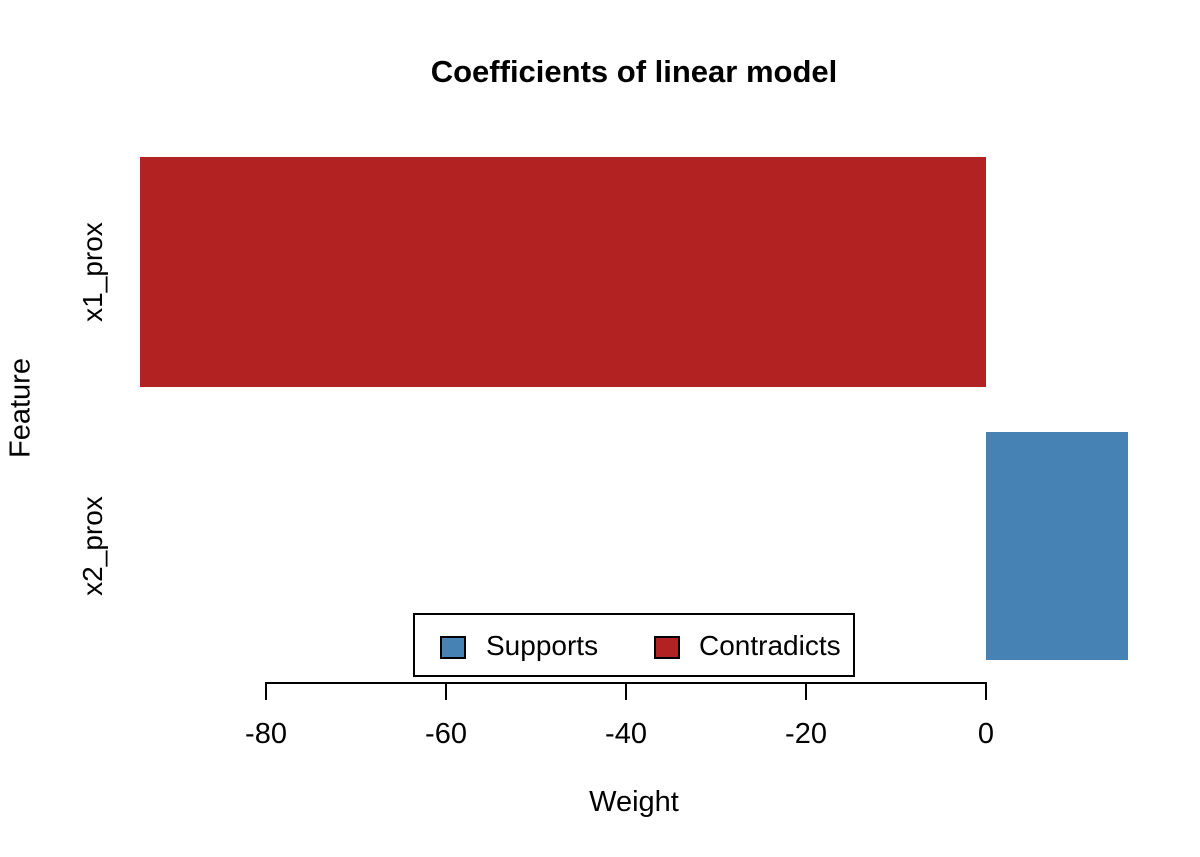 This screenshot has height=857, width=1200. I want to click on bar-x2_prox, so click(1057, 546).